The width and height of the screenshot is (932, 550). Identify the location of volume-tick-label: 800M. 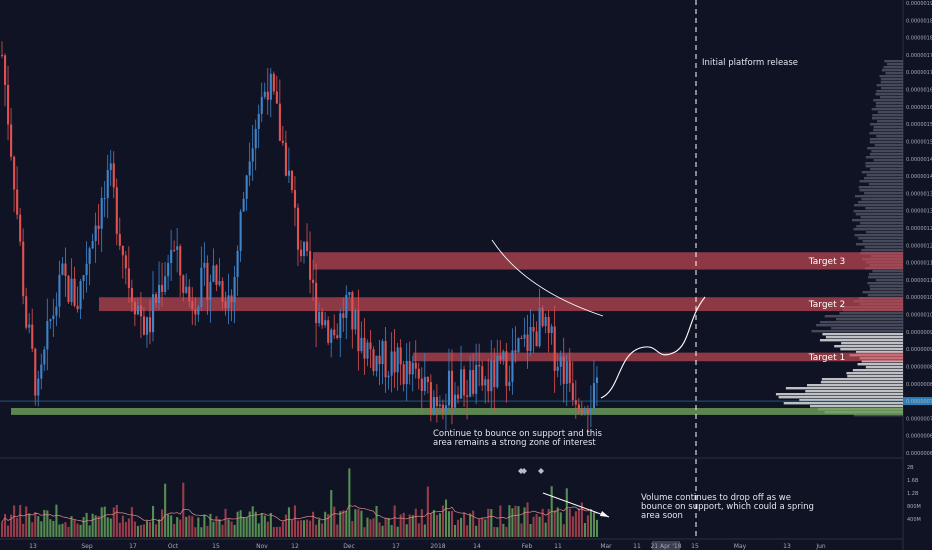
(914, 507).